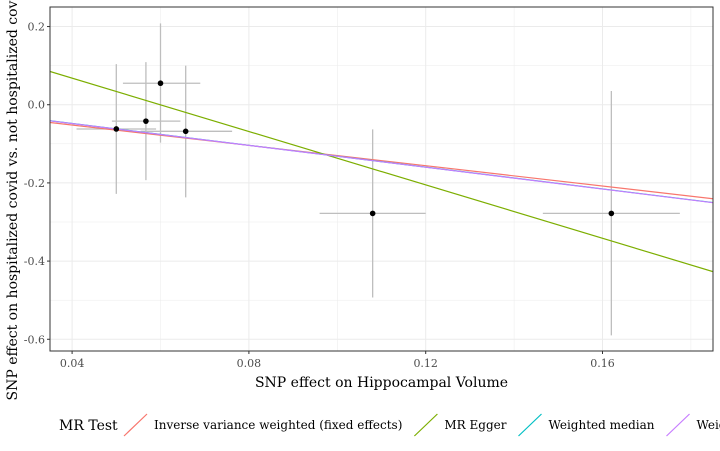 The image size is (720, 451). Describe the element at coordinates (249, 363) in the screenshot. I see `x-tick-label: 0.08` at that location.